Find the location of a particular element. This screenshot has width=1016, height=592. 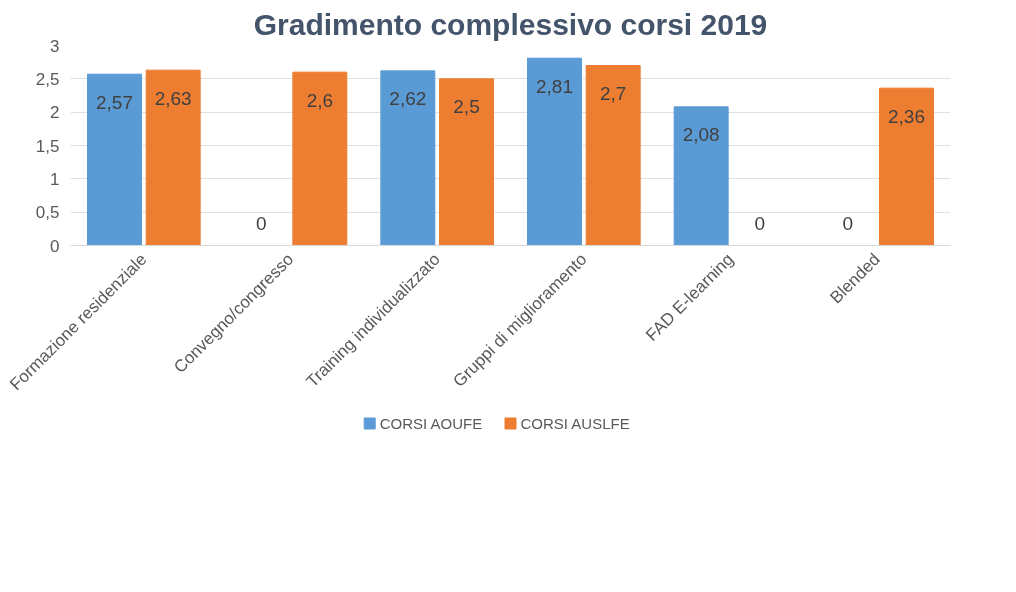

y-tick-label: 1,5 is located at coordinates (47, 146).